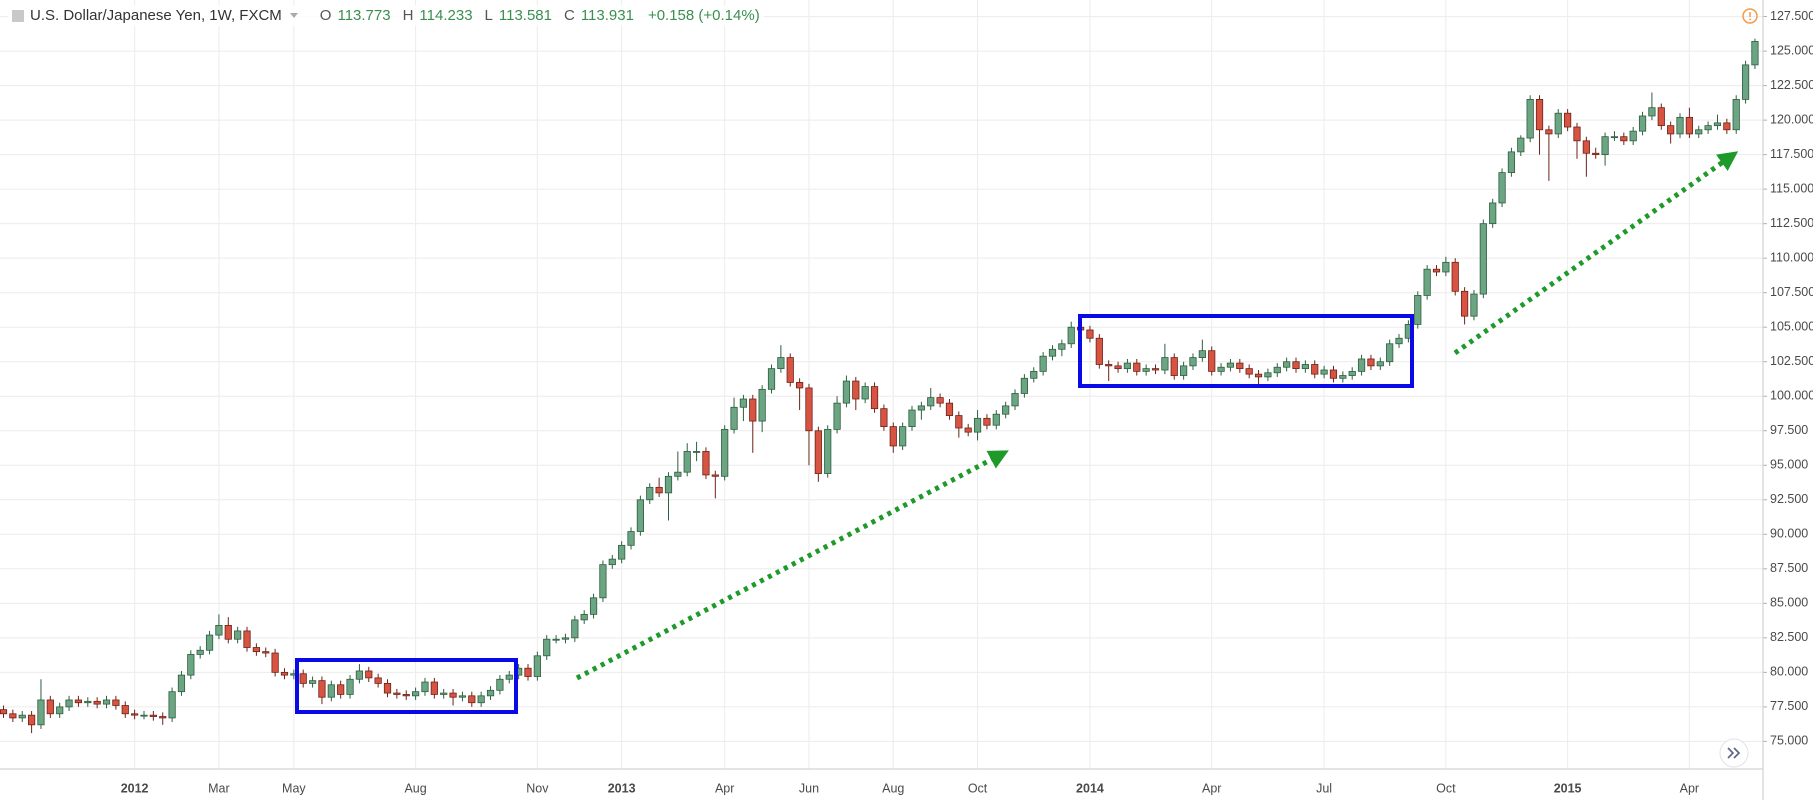  What do you see at coordinates (1791, 327) in the screenshot?
I see `y-tick-label: 105.000` at bounding box center [1791, 327].